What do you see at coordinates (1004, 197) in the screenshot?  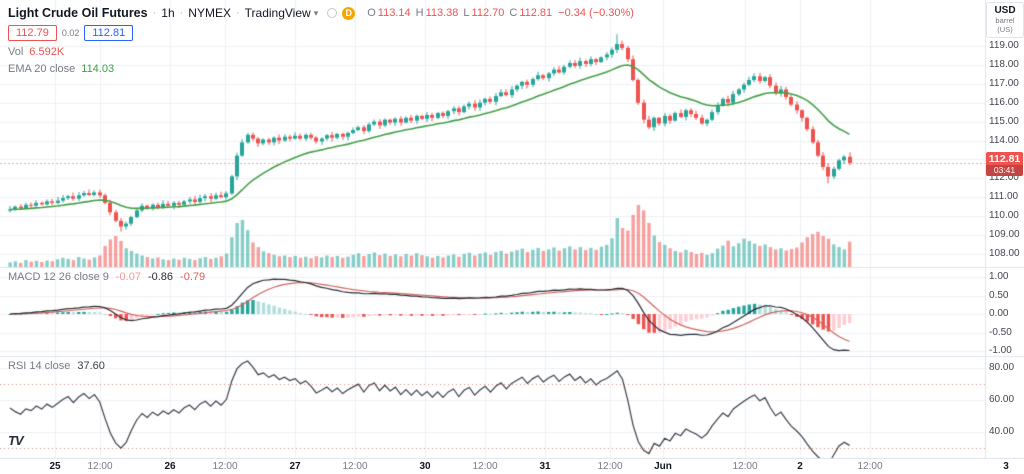 I see `axis-label: 111.00` at bounding box center [1004, 197].